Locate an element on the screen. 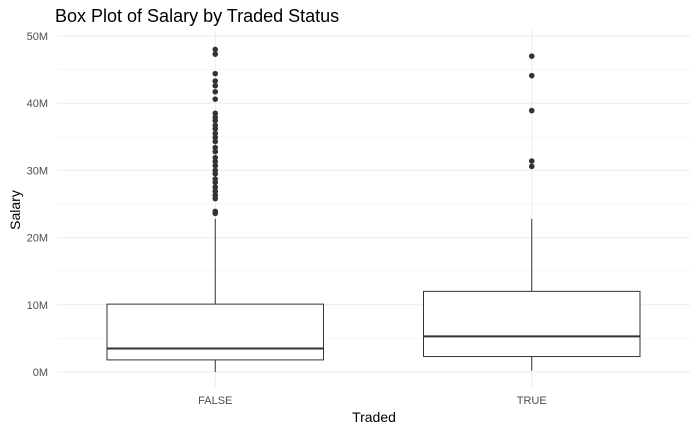 The image size is (700, 432). chart-title: Box Plot of Salary by Traded Status is located at coordinates (197, 16).